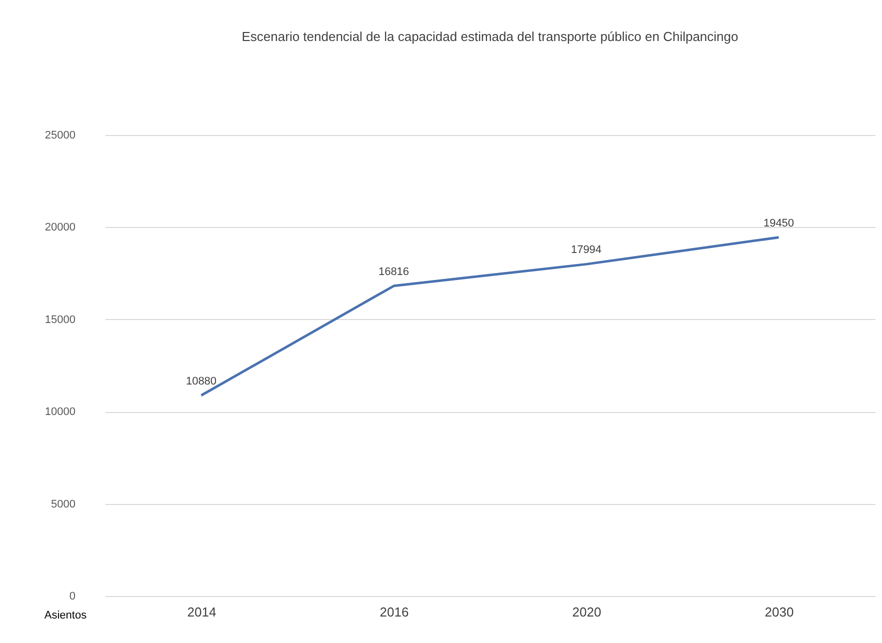  Describe the element at coordinates (201, 381) in the screenshot. I see `data-label: 10880` at that location.